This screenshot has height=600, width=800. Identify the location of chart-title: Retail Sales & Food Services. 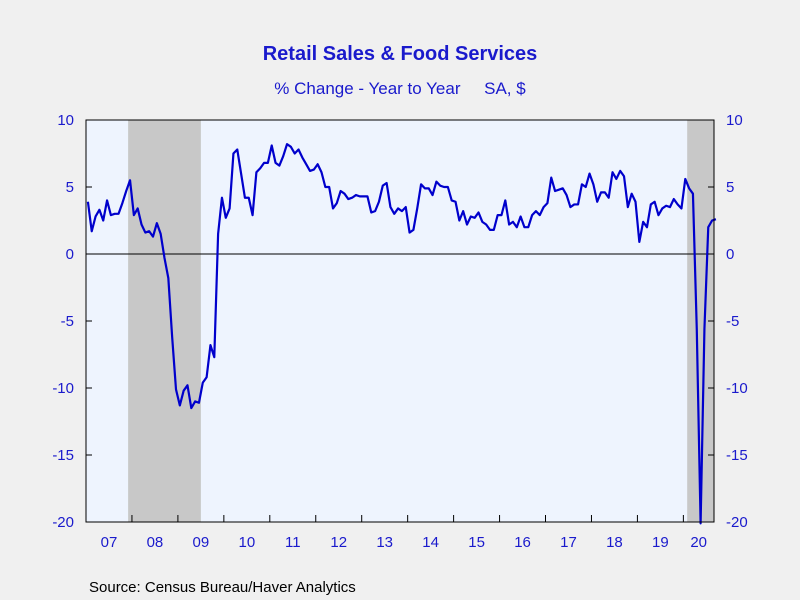
(400, 54).